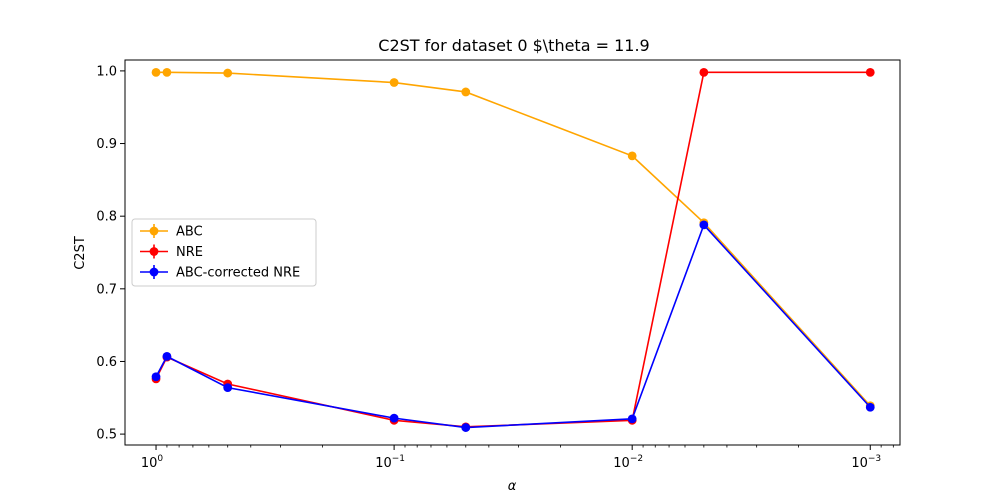 This screenshot has width=1000, height=500. I want to click on y-axis-label: C2ST, so click(80, 253).